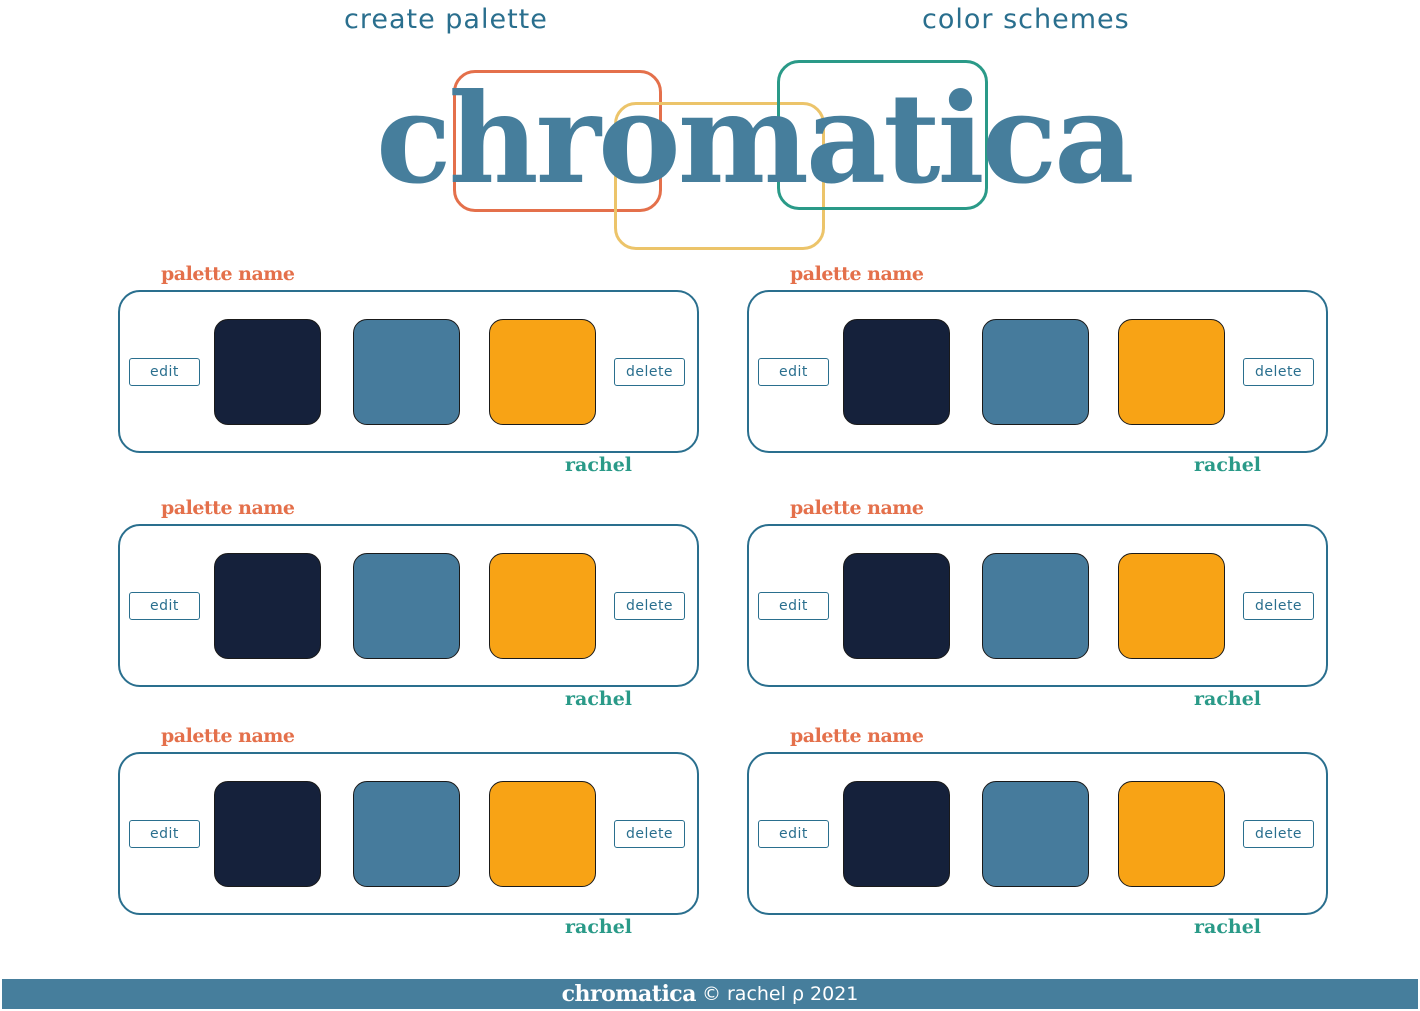 The width and height of the screenshot is (1420, 1011). What do you see at coordinates (629, 994) in the screenshot?
I see `footer-brand: chromatica` at bounding box center [629, 994].